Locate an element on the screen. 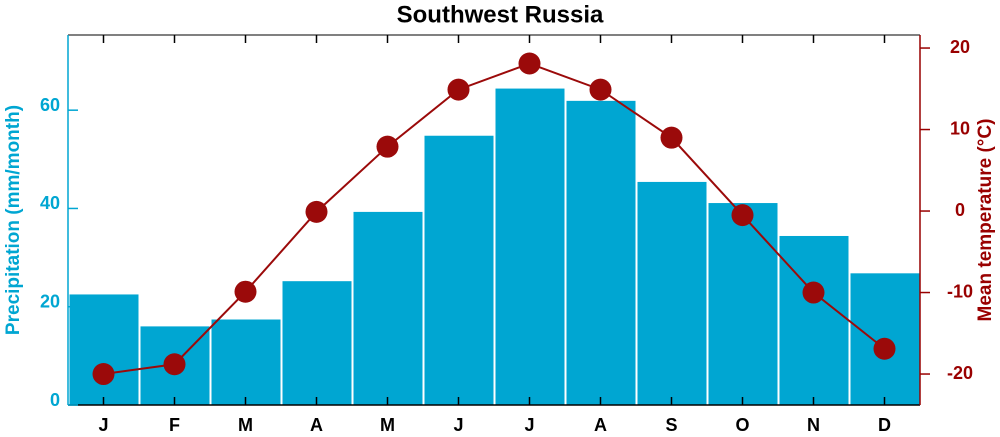 Image resolution: width=1000 pixels, height=437 pixels. y2-axis-label: Mean temperature (°C) is located at coordinates (985, 220).